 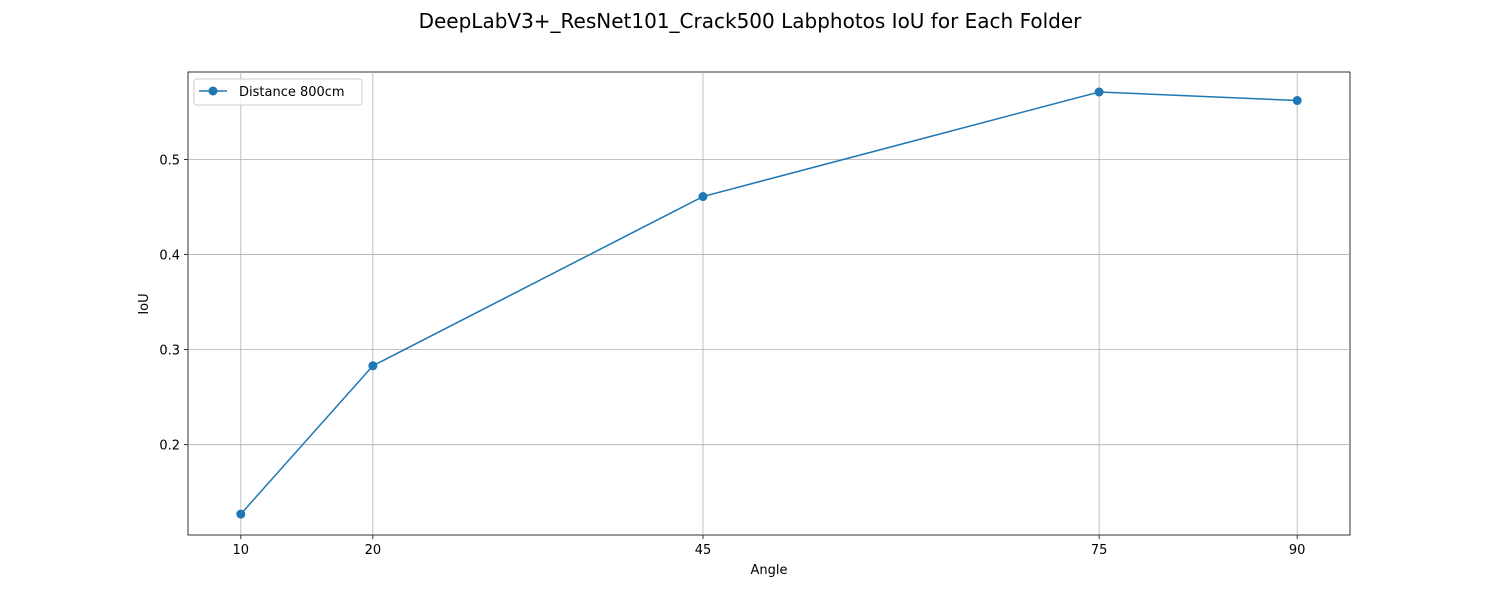 I want to click on legend: Distance 800cm, so click(x=278, y=92).